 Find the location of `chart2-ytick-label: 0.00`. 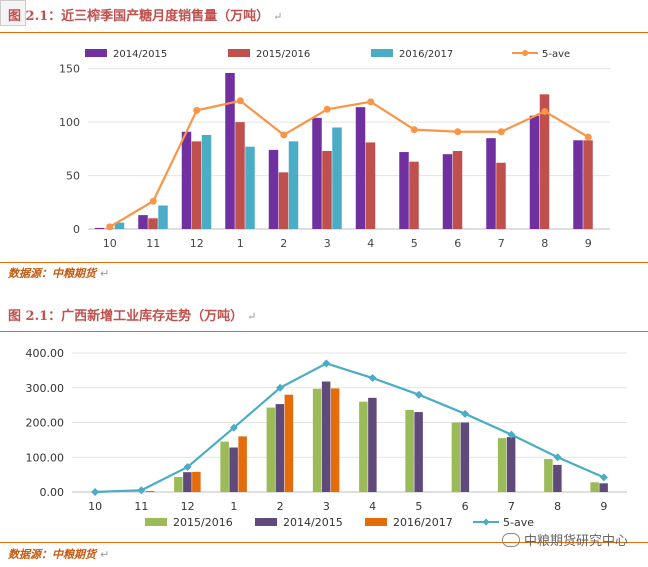

chart2-ytick-label: 0.00 is located at coordinates (52, 492).